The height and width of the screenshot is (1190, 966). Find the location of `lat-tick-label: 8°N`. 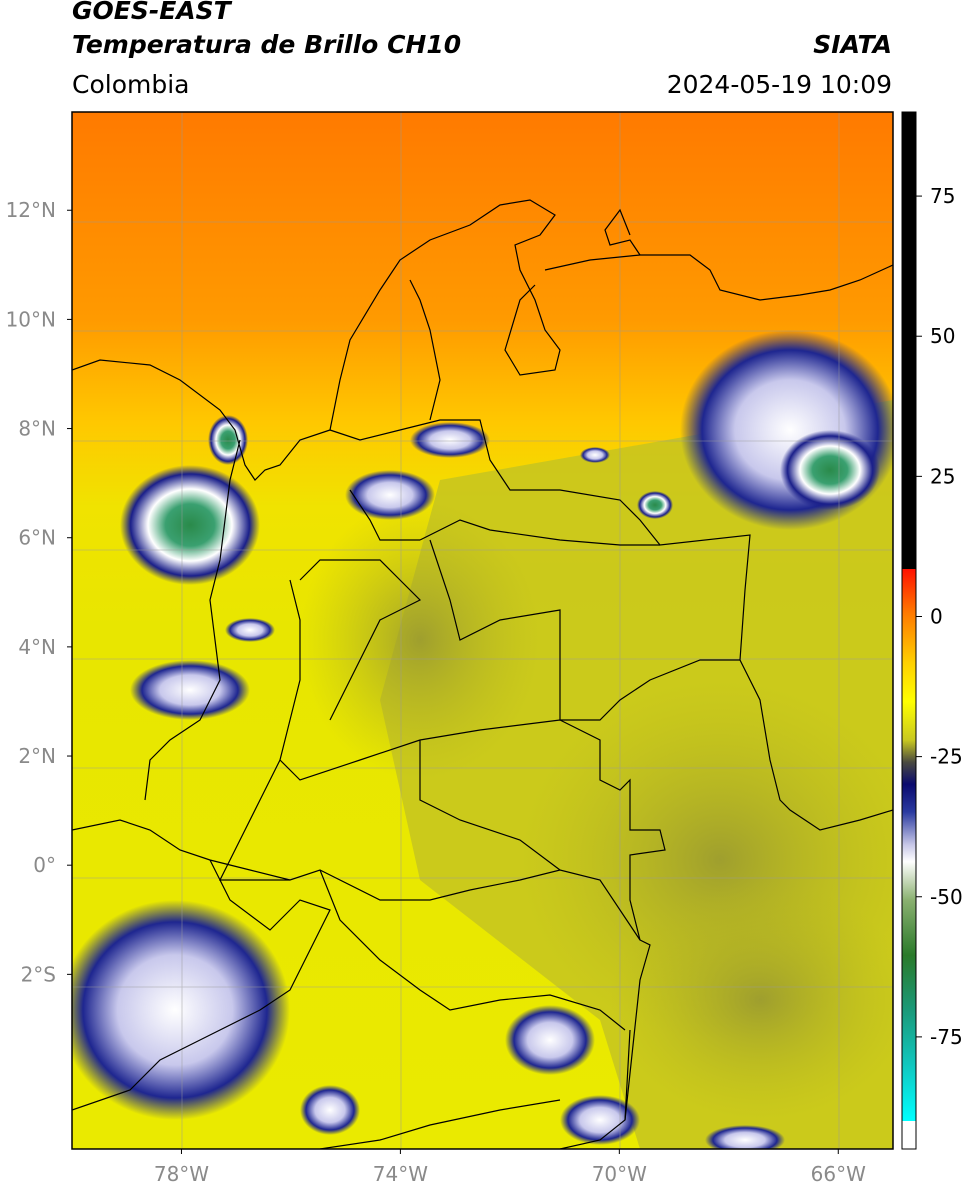

lat-tick-label: 8°N is located at coordinates (37, 429).